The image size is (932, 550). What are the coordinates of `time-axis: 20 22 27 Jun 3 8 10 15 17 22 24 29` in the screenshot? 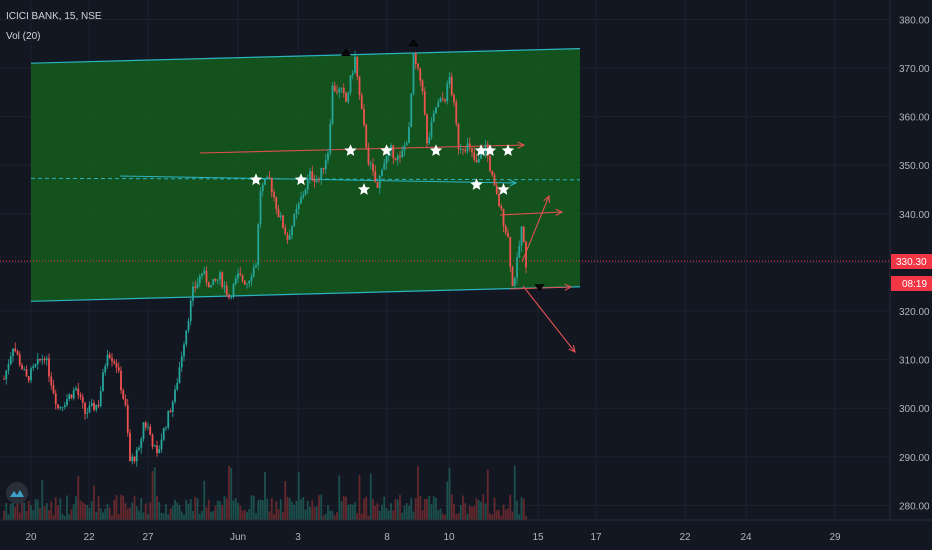 It's located at (433, 537).